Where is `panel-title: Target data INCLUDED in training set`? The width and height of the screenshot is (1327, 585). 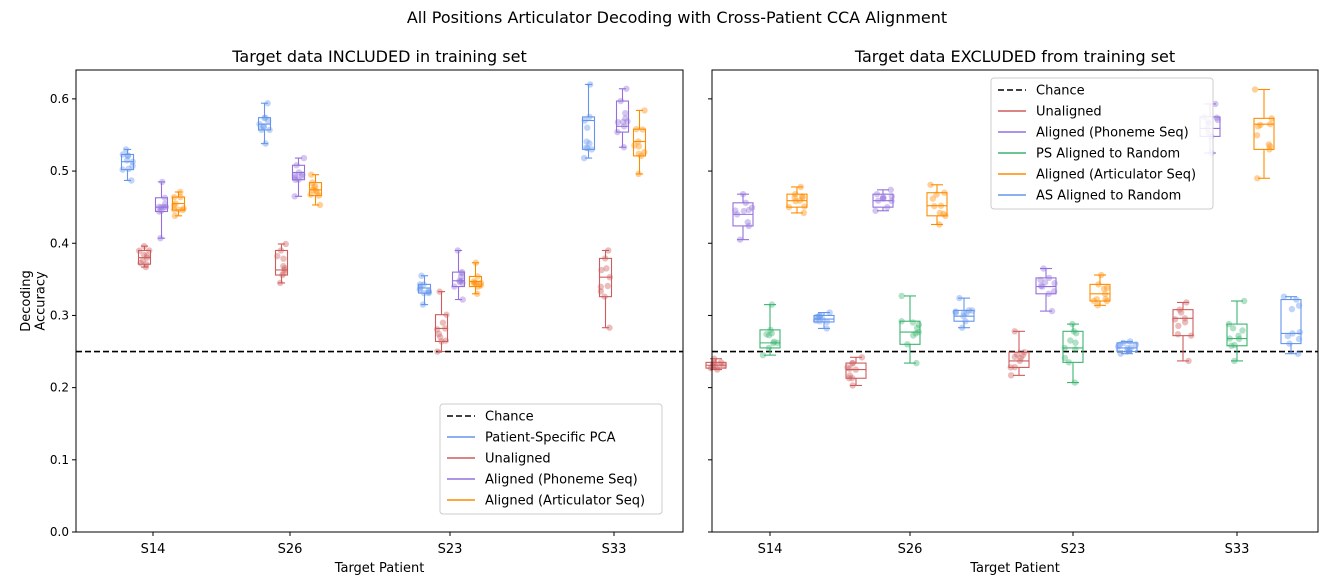 panel-title: Target data INCLUDED in training set is located at coordinates (378, 56).